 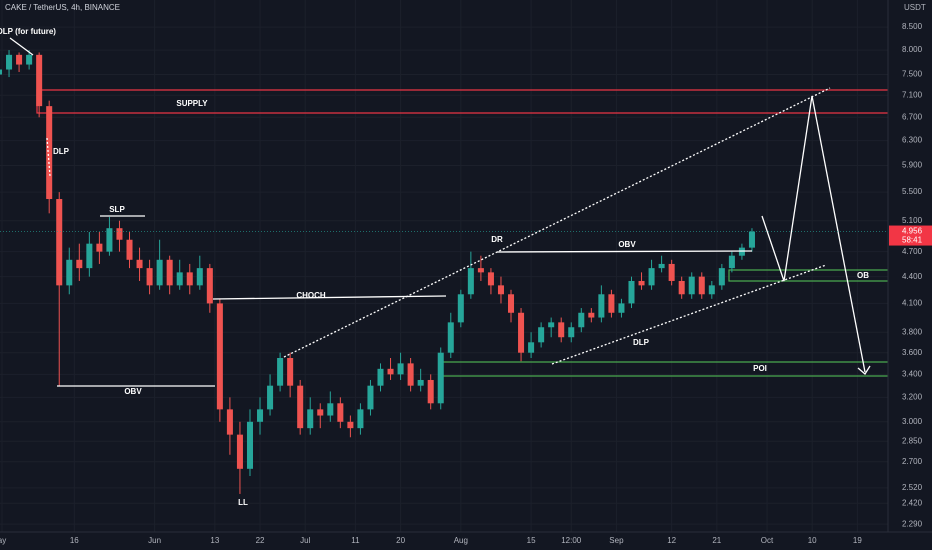 What do you see at coordinates (3, 540) in the screenshot?
I see `x-tick-label: ay` at bounding box center [3, 540].